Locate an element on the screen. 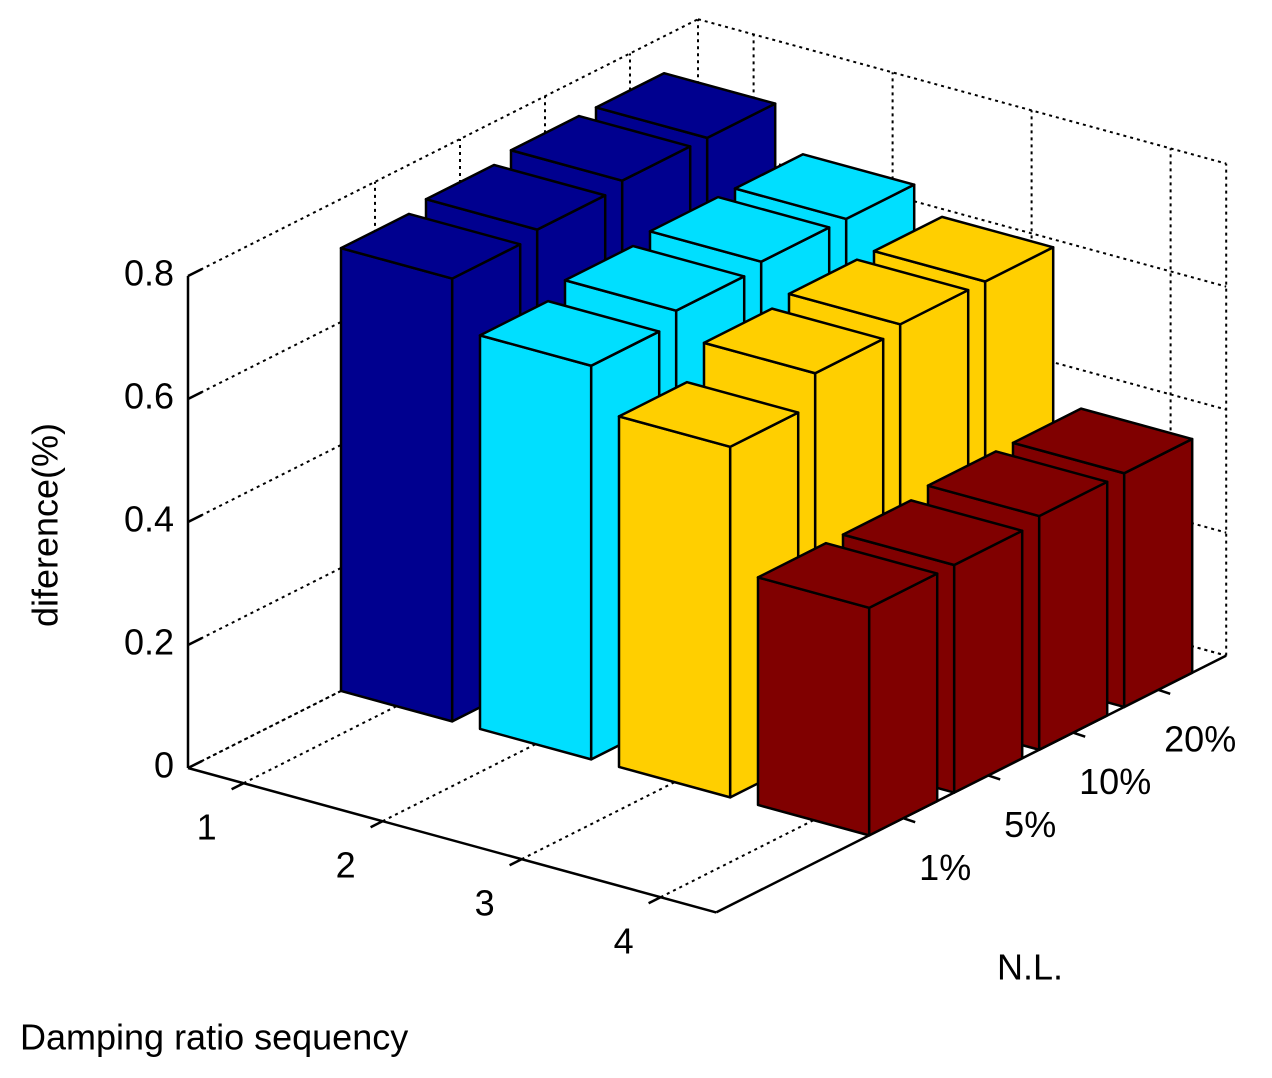 Image resolution: width=1272 pixels, height=1078 pixels. x-tick-label: 3 is located at coordinates (485, 903).